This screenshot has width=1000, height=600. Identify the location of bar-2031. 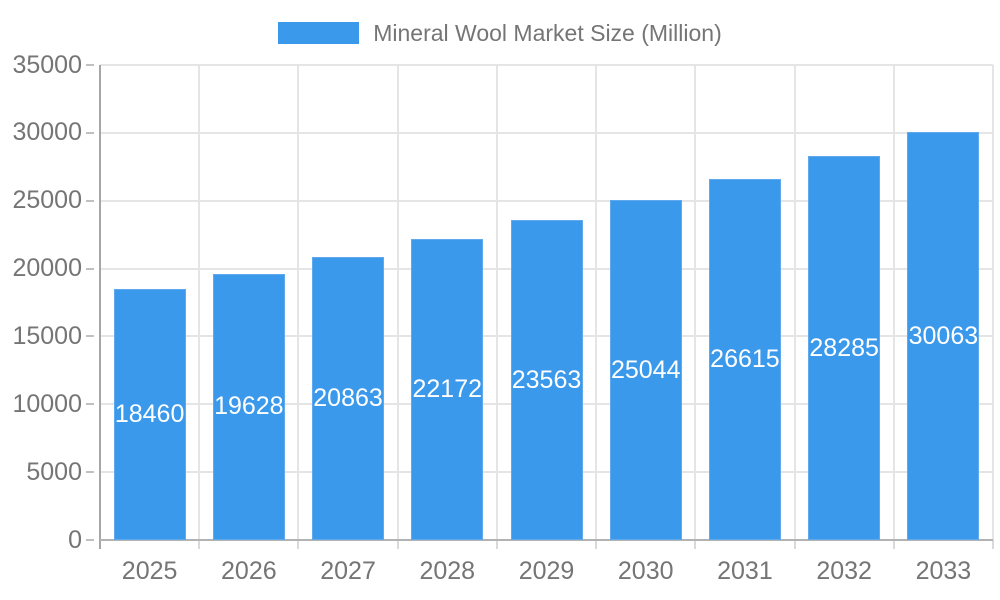
(744, 359).